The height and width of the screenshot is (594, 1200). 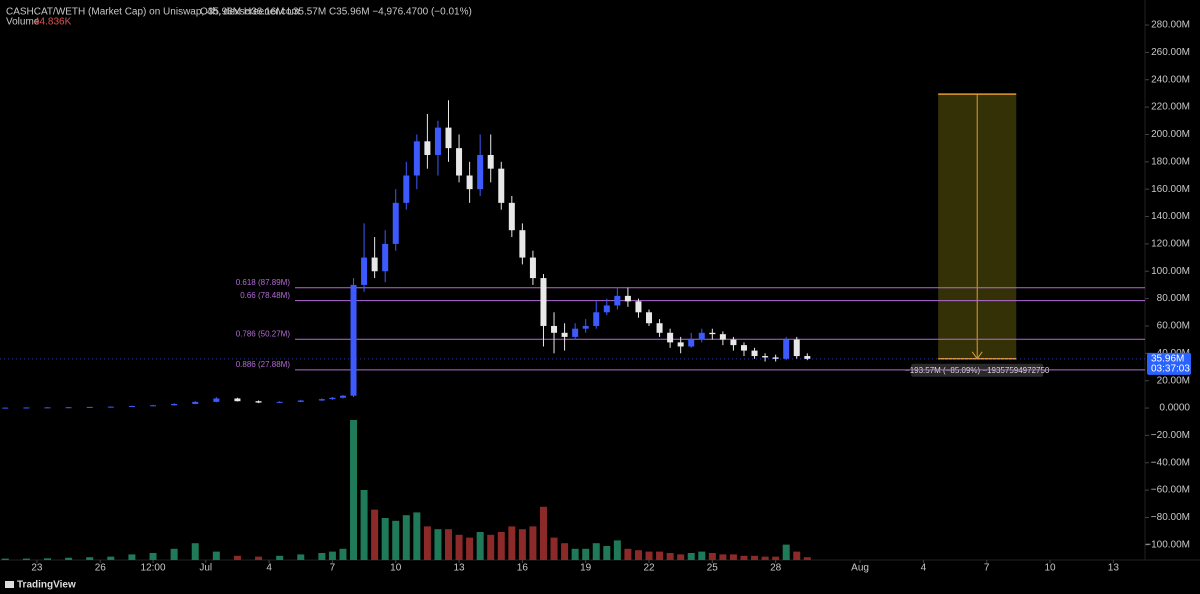 What do you see at coordinates (649, 568) in the screenshot?
I see `x-tick-label: 22` at bounding box center [649, 568].